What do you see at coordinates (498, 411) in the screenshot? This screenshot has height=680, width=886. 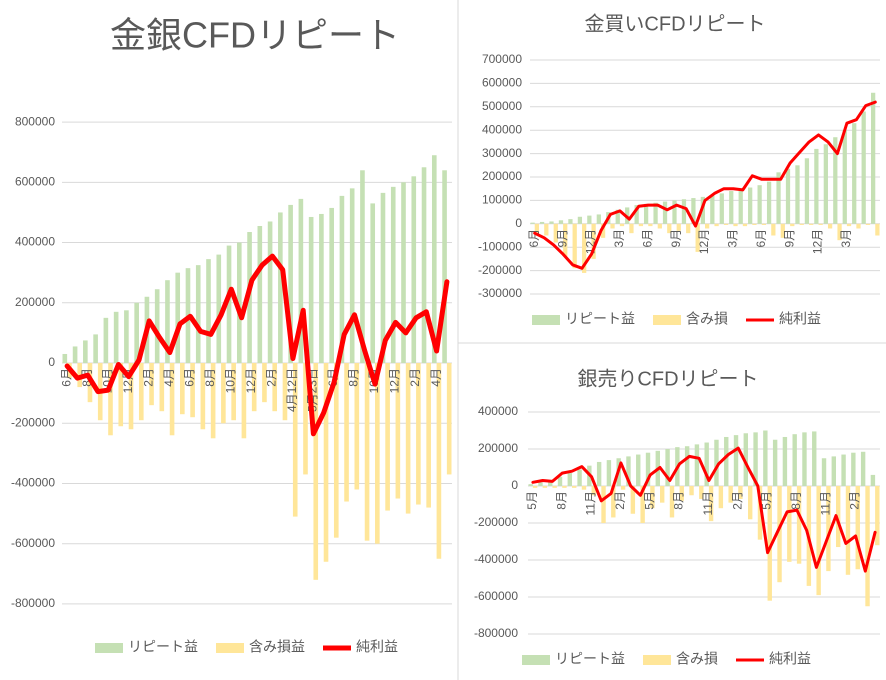 I see `y-tick-label: 400000` at bounding box center [498, 411].